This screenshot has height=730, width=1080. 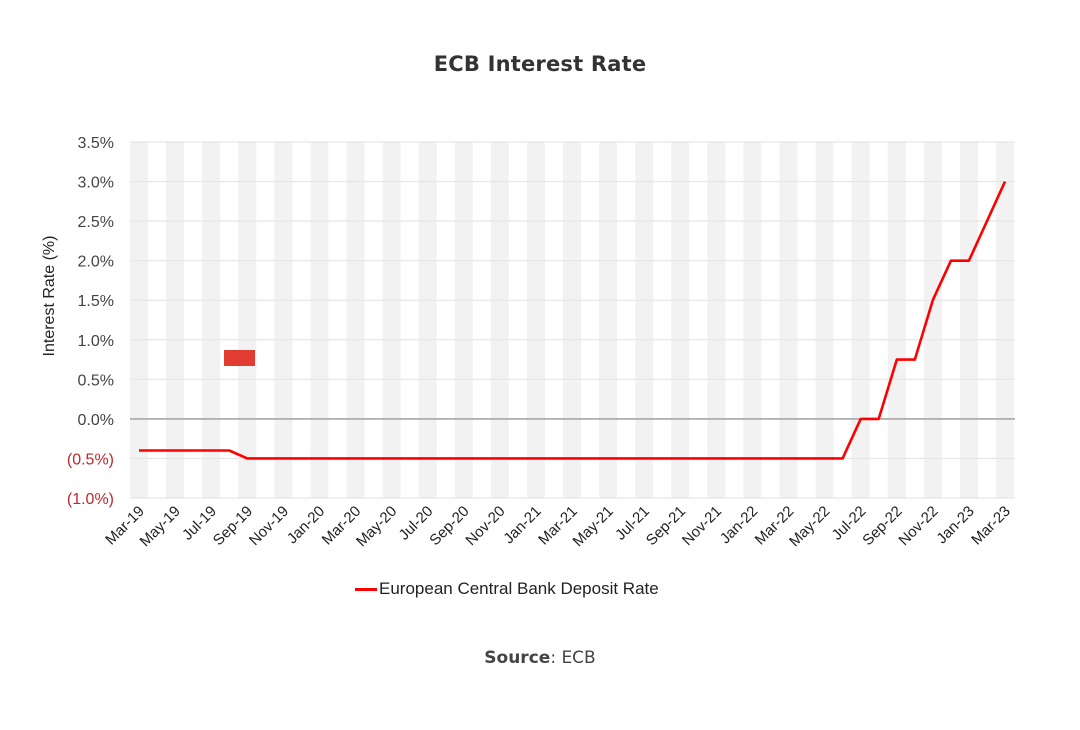 I want to click on source-note: Source: ECB, so click(x=540, y=658).